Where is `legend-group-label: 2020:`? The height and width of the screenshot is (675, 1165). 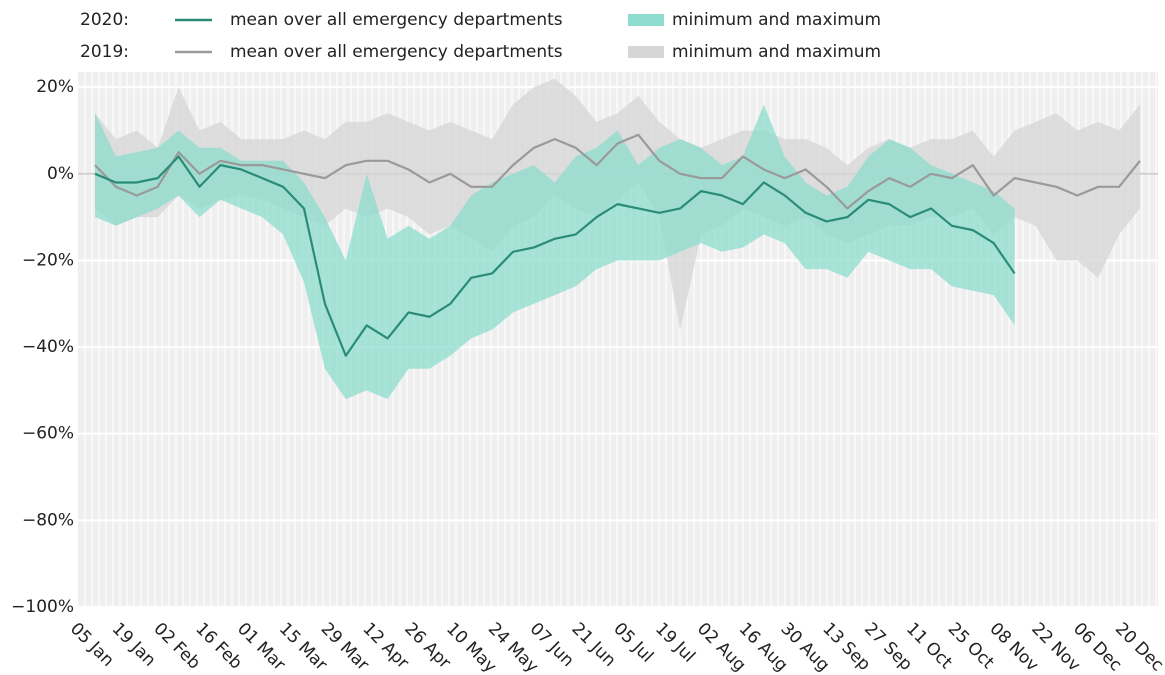 legend-group-label: 2020: is located at coordinates (104, 20).